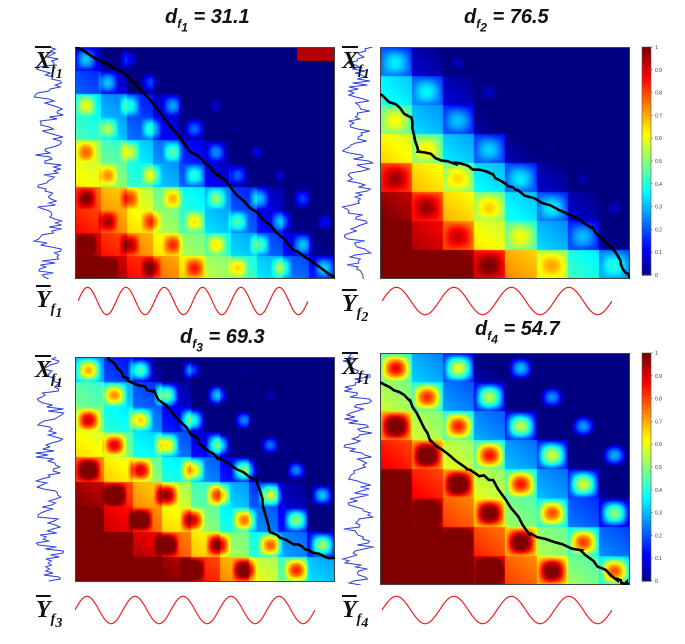 The width and height of the screenshot is (685, 644). What do you see at coordinates (651, 162) in the screenshot?
I see `panel-2-colorbar: 0 0.1 0.2 0.3 0.4 0.5 0.6 0.7 0.8 0.9 1` at bounding box center [651, 162].